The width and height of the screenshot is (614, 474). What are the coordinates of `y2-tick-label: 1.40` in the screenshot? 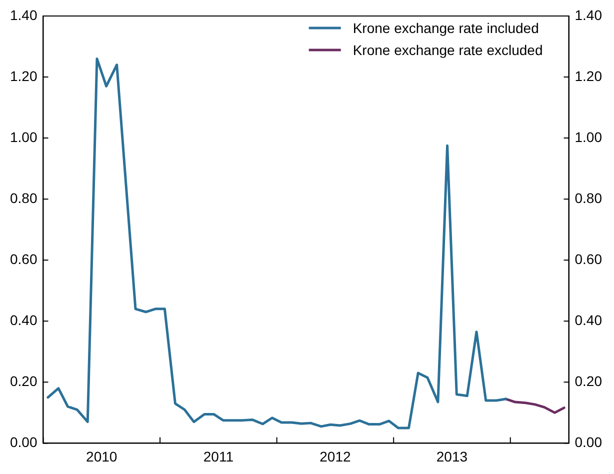 It's located at (588, 14).